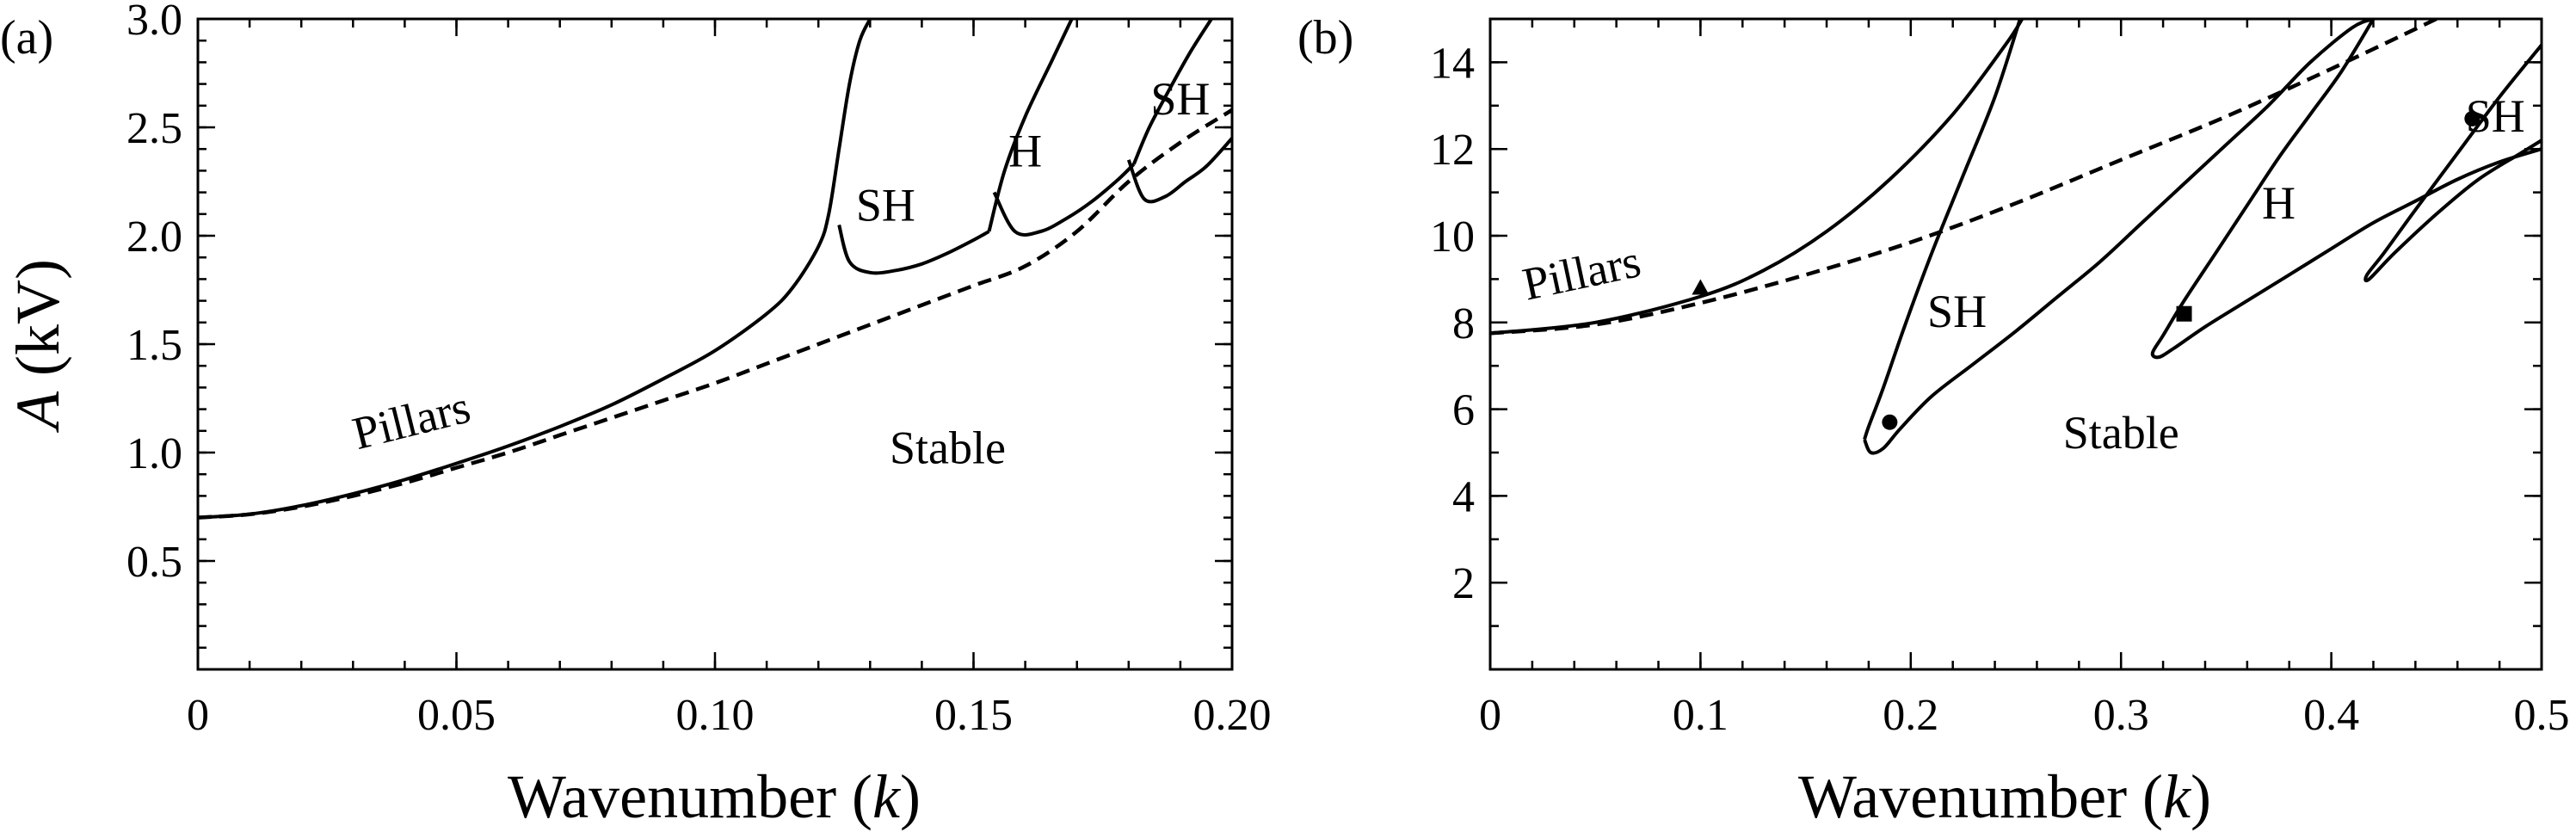 Image resolution: width=2576 pixels, height=838 pixels. What do you see at coordinates (973, 716) in the screenshot?
I see `panel-a-x-tick-label: 0.15` at bounding box center [973, 716].